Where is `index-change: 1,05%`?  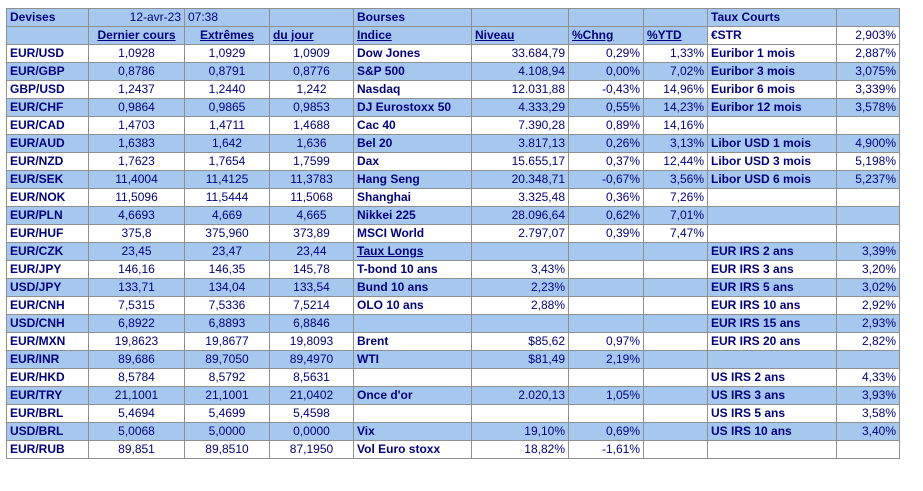
index-change: 1,05% is located at coordinates (606, 395).